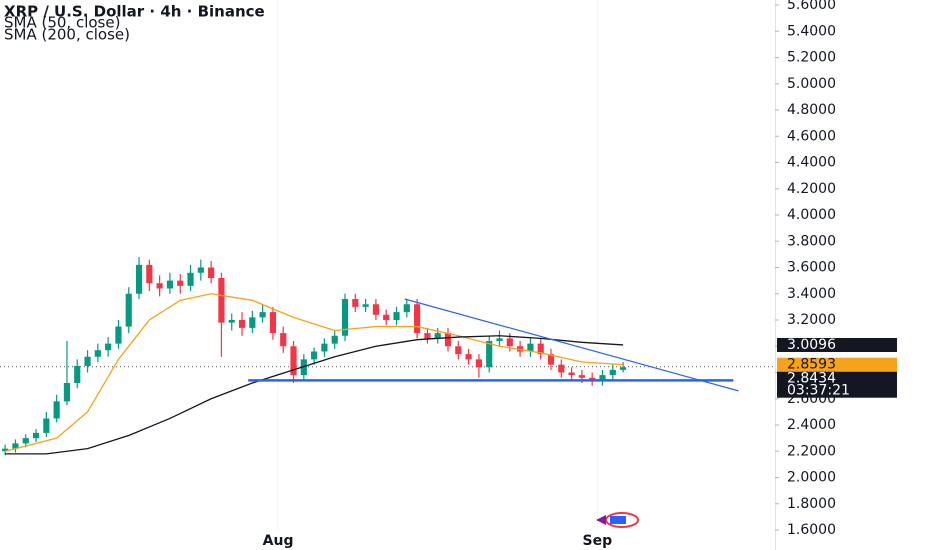  What do you see at coordinates (811, 136) in the screenshot?
I see `y-tick-label: 4.6000` at bounding box center [811, 136].